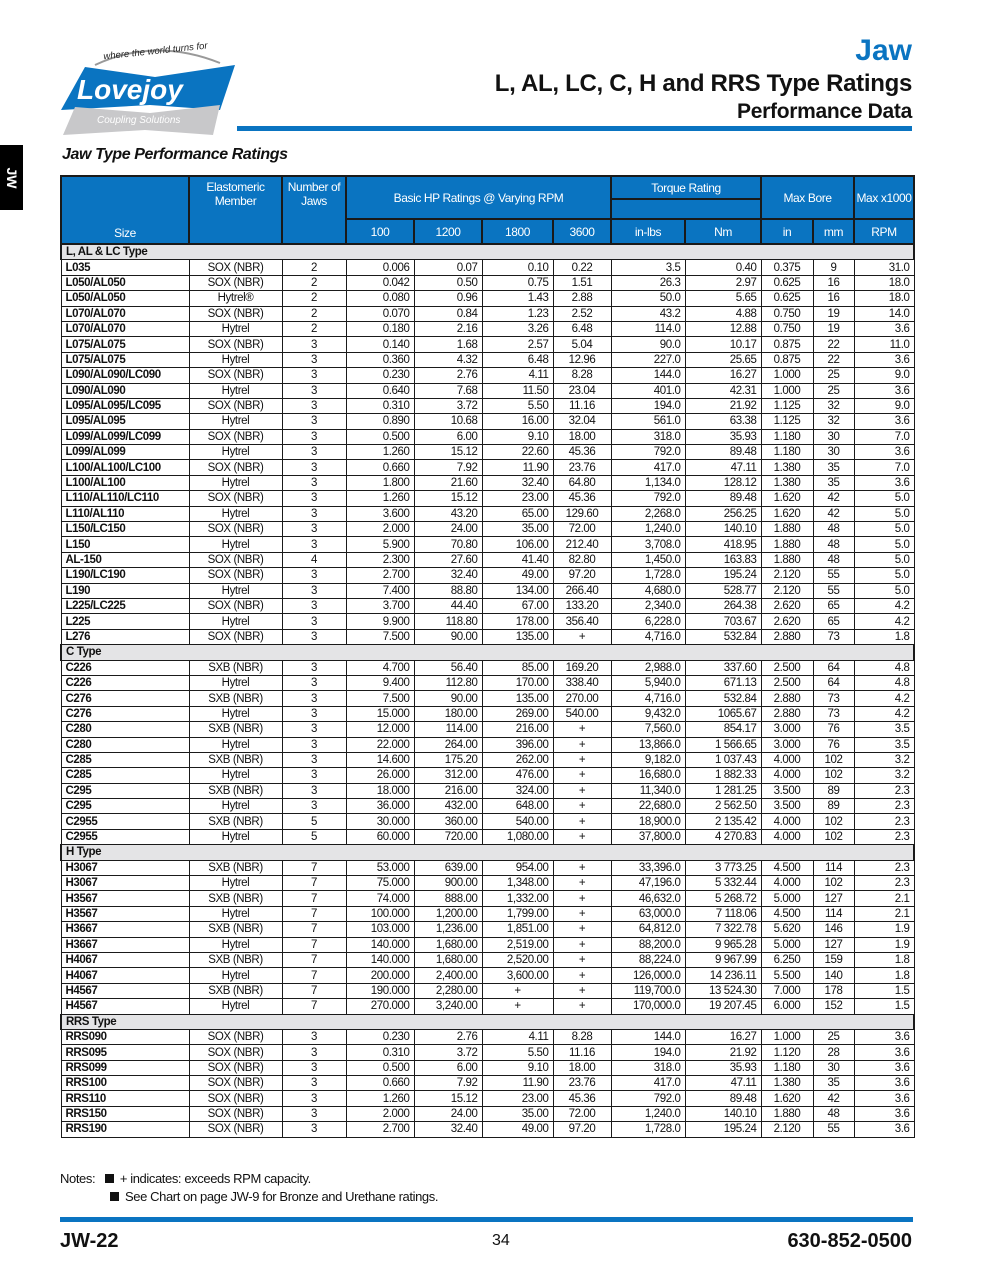  Describe the element at coordinates (380, 544) in the screenshot. I see `cell-hp-100: 5.900` at that location.